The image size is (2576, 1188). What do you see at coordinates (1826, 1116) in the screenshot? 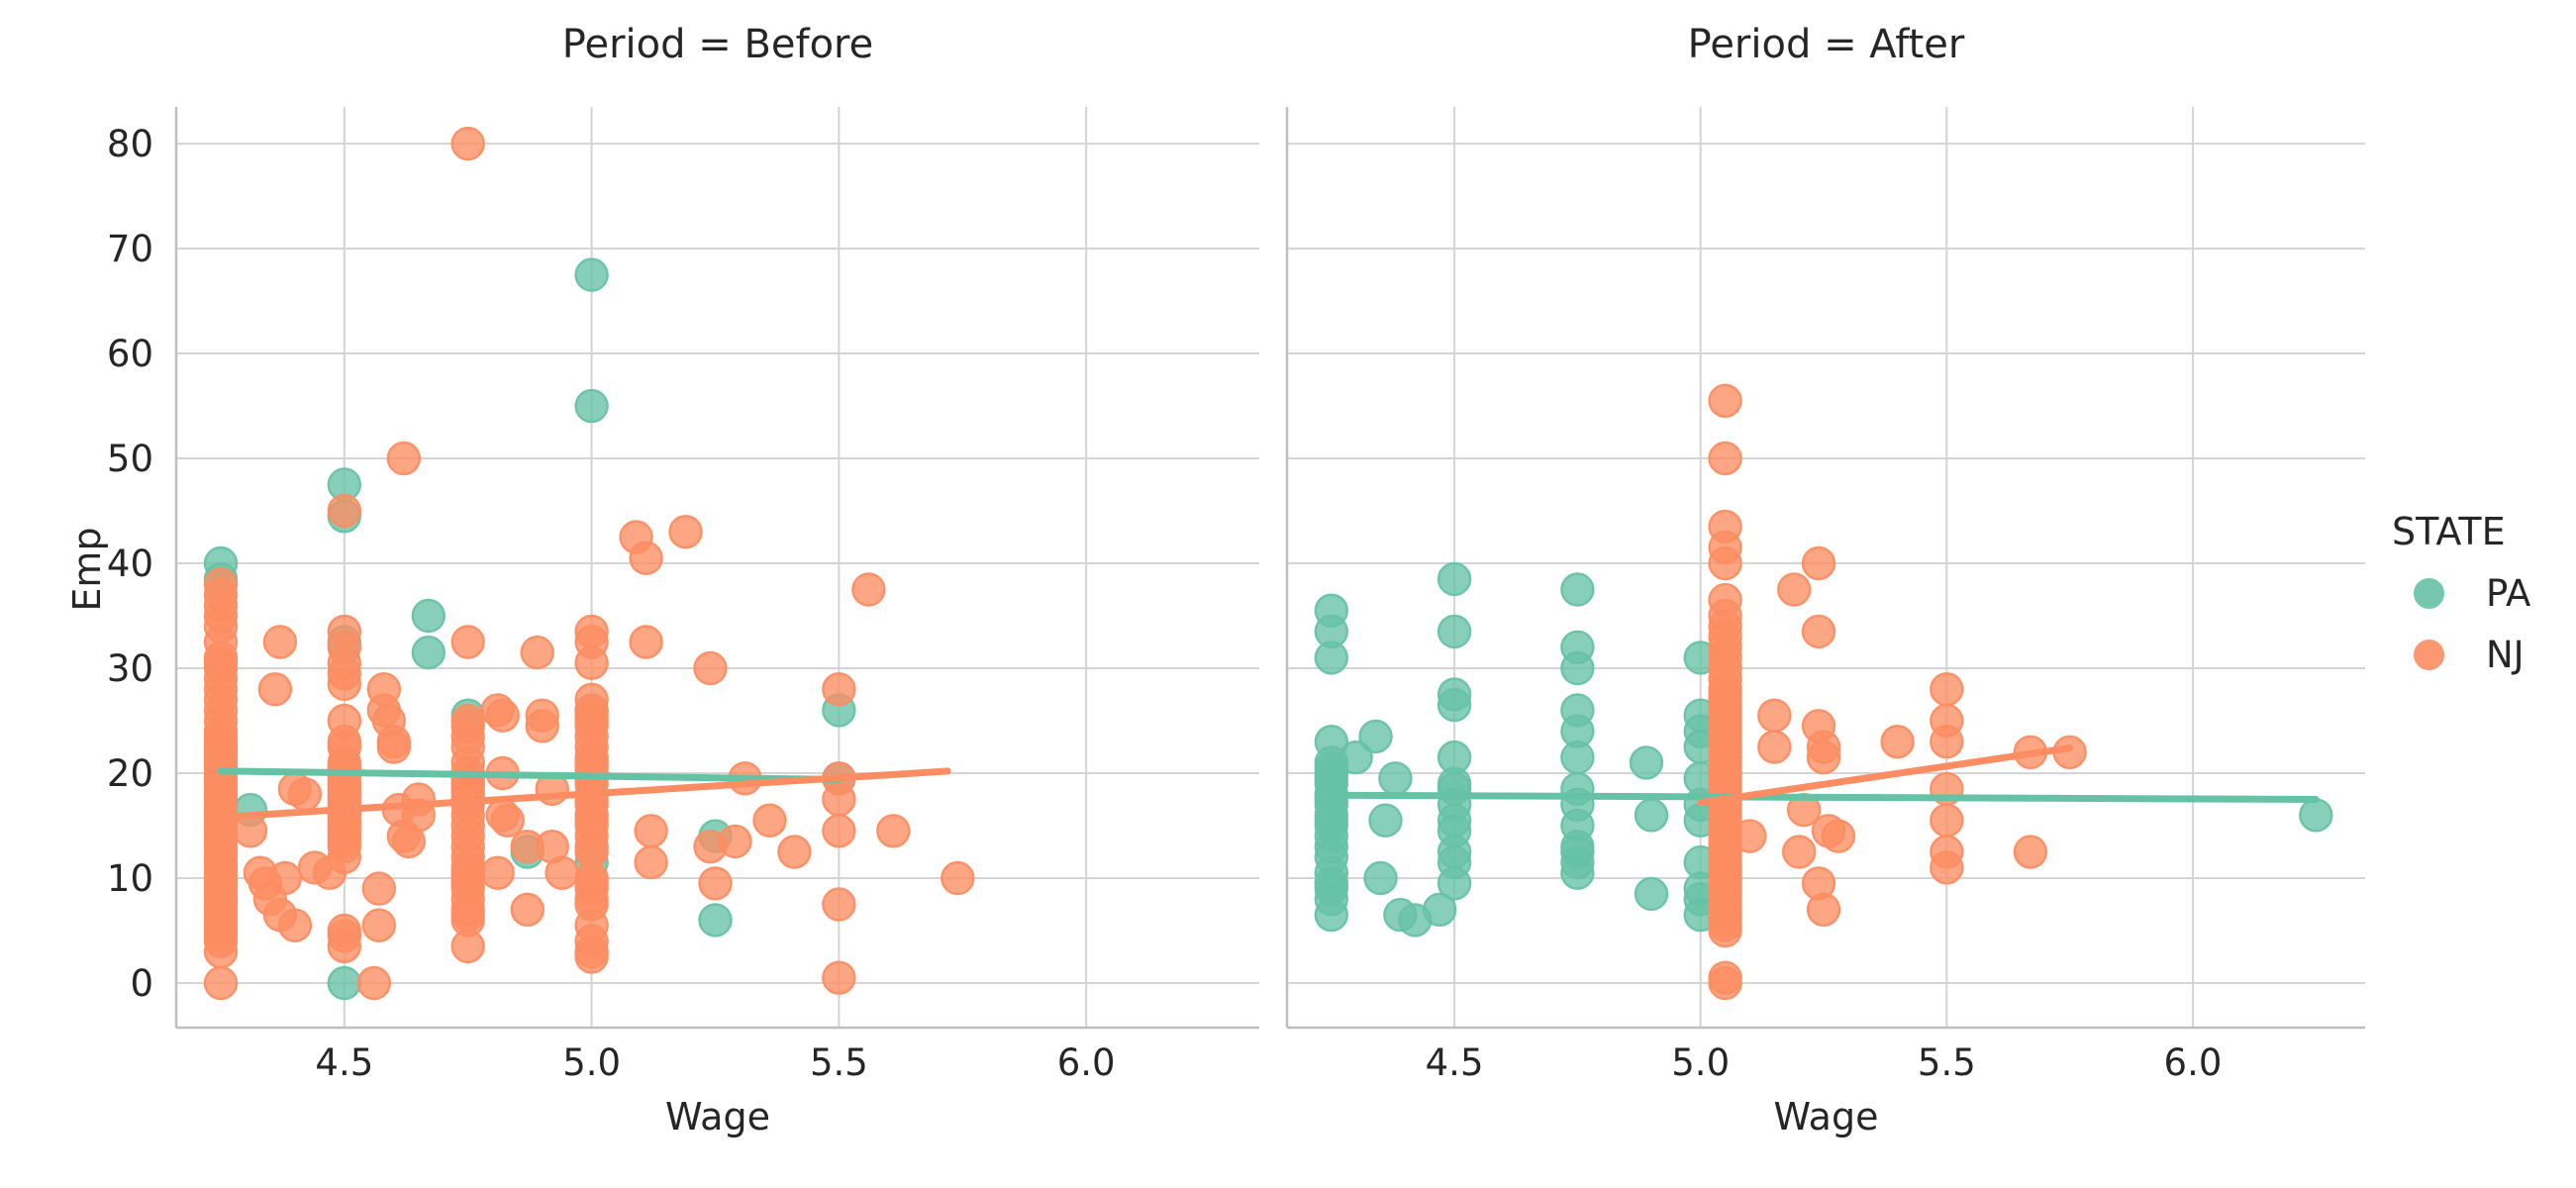
I see `x-axis-label-after: Wage` at bounding box center [1826, 1116].